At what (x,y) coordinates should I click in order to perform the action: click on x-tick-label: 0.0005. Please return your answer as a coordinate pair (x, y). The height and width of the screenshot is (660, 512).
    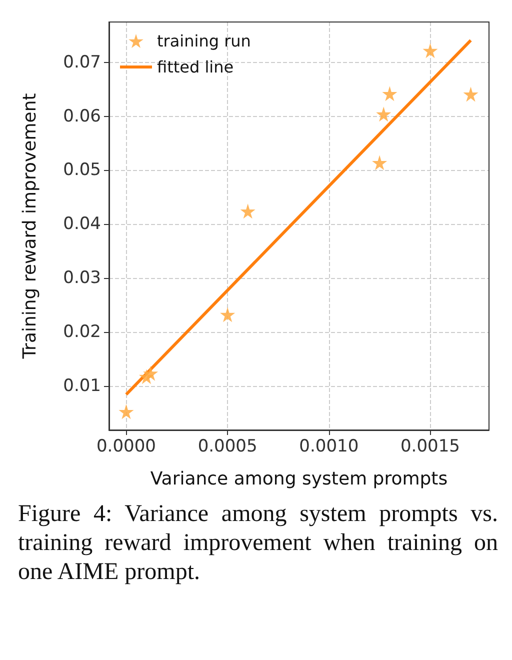
    Looking at the image, I should click on (228, 446).